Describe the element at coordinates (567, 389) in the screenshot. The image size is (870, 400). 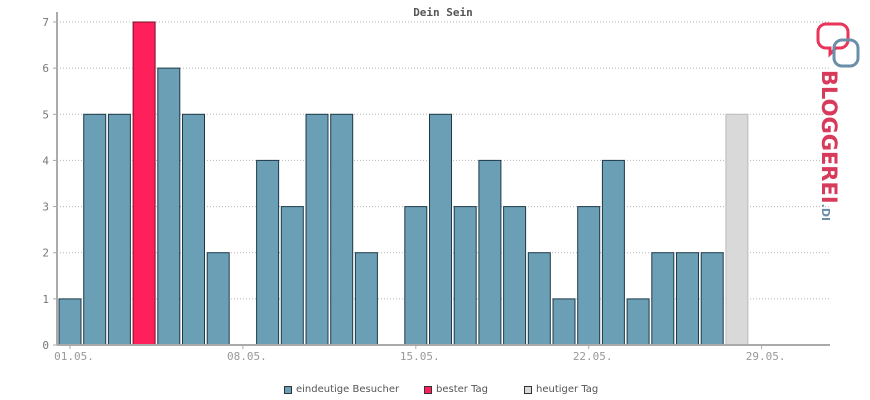
I see `legend-label-today: heutiger Tag` at that location.